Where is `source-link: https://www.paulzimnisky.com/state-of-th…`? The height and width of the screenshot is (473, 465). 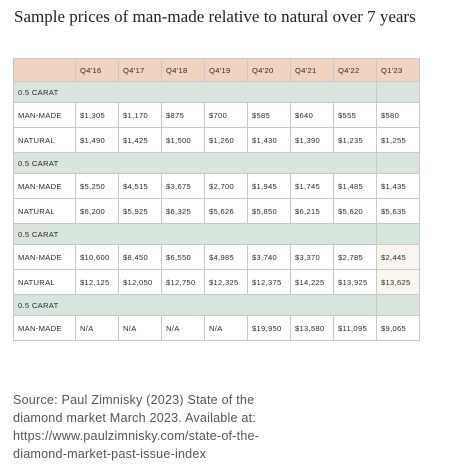
source-link: https://www.paulzimnisky.com/state-of-th… is located at coordinates (136, 436).